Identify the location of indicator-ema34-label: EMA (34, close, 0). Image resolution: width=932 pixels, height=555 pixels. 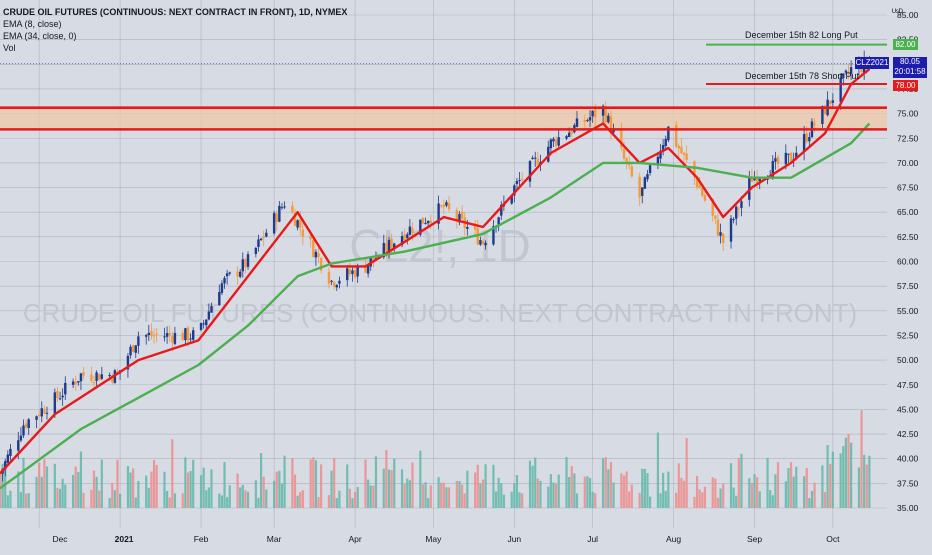
(40, 36).